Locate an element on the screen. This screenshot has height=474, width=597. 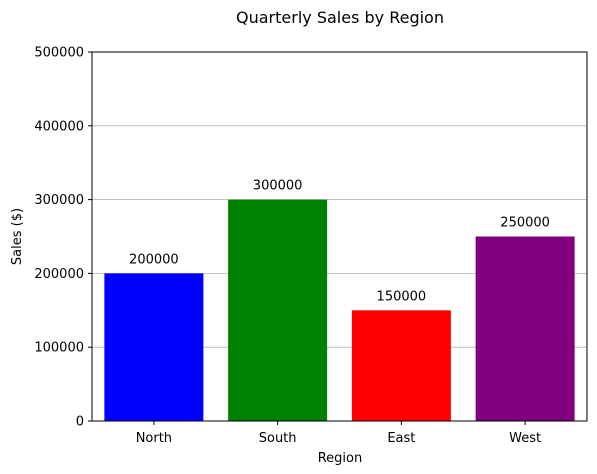
y-tick-label: 500000 is located at coordinates (59, 53).